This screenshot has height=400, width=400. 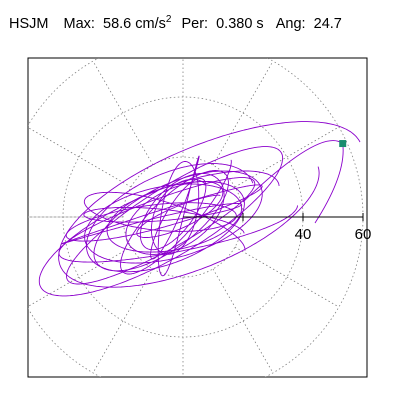 I want to click on ang-label: Ang:, so click(x=290, y=24).